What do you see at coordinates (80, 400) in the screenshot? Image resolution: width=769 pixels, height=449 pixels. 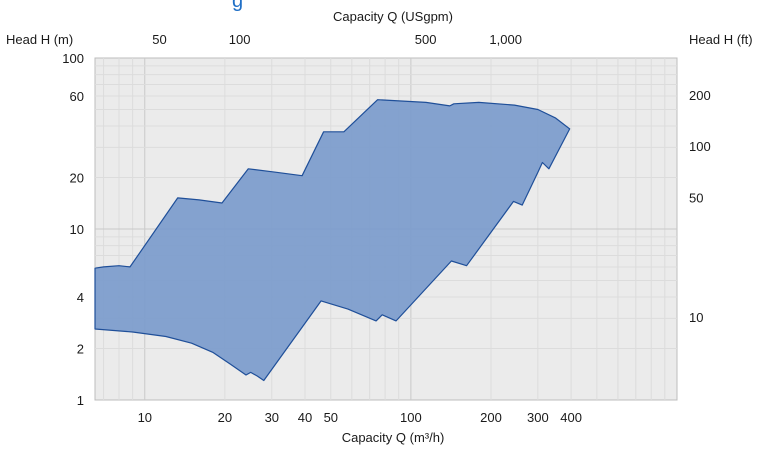 I see `left-tick-label: 1` at bounding box center [80, 400].